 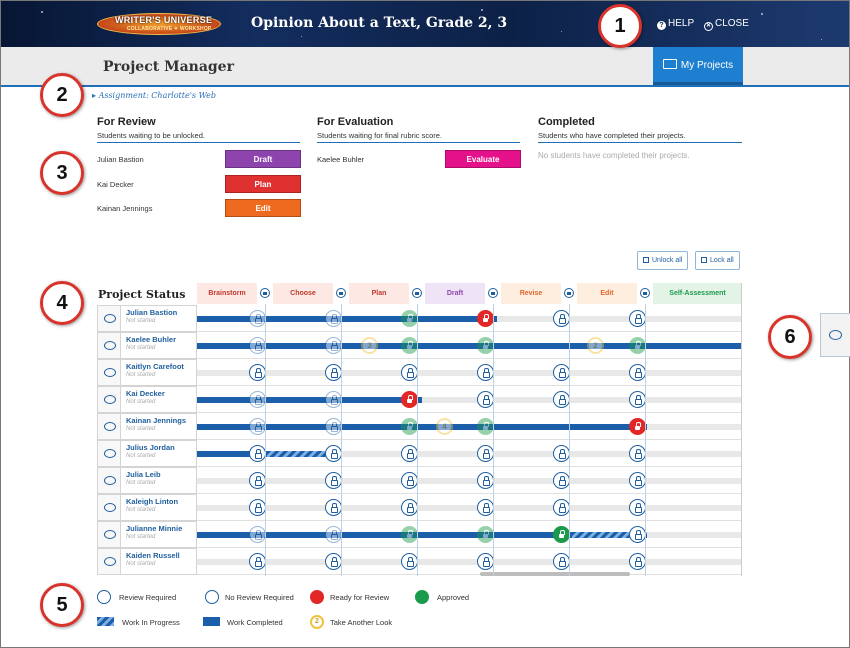 I want to click on chat-panel-button, so click(x=835, y=335).